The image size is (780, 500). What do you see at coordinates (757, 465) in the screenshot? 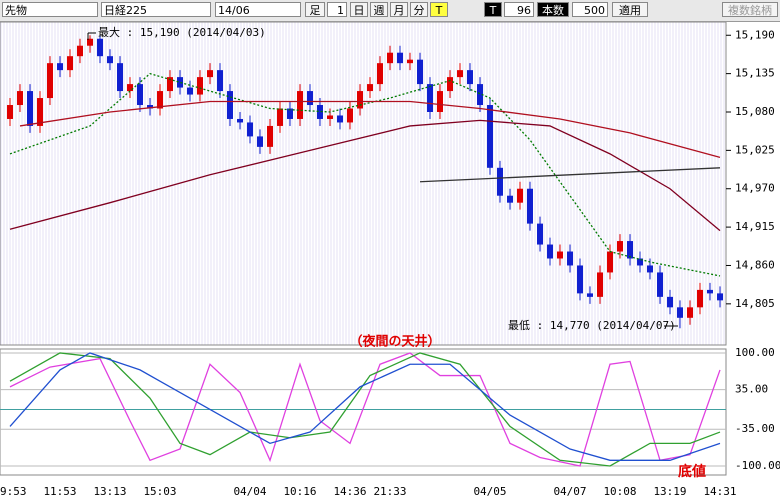
I see `y-tick-label: -100.00` at bounding box center [757, 465].